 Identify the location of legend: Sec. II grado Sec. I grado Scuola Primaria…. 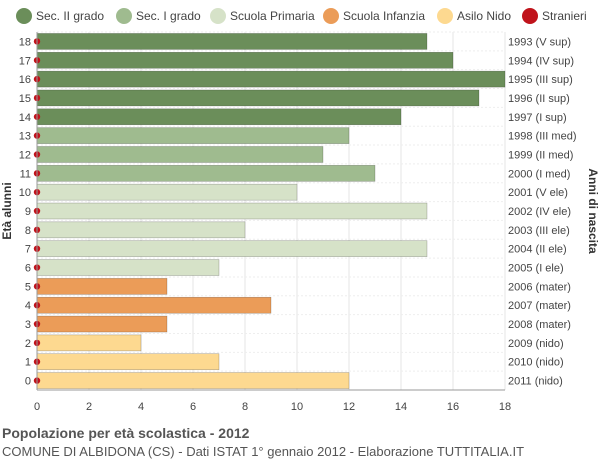
(301, 16).